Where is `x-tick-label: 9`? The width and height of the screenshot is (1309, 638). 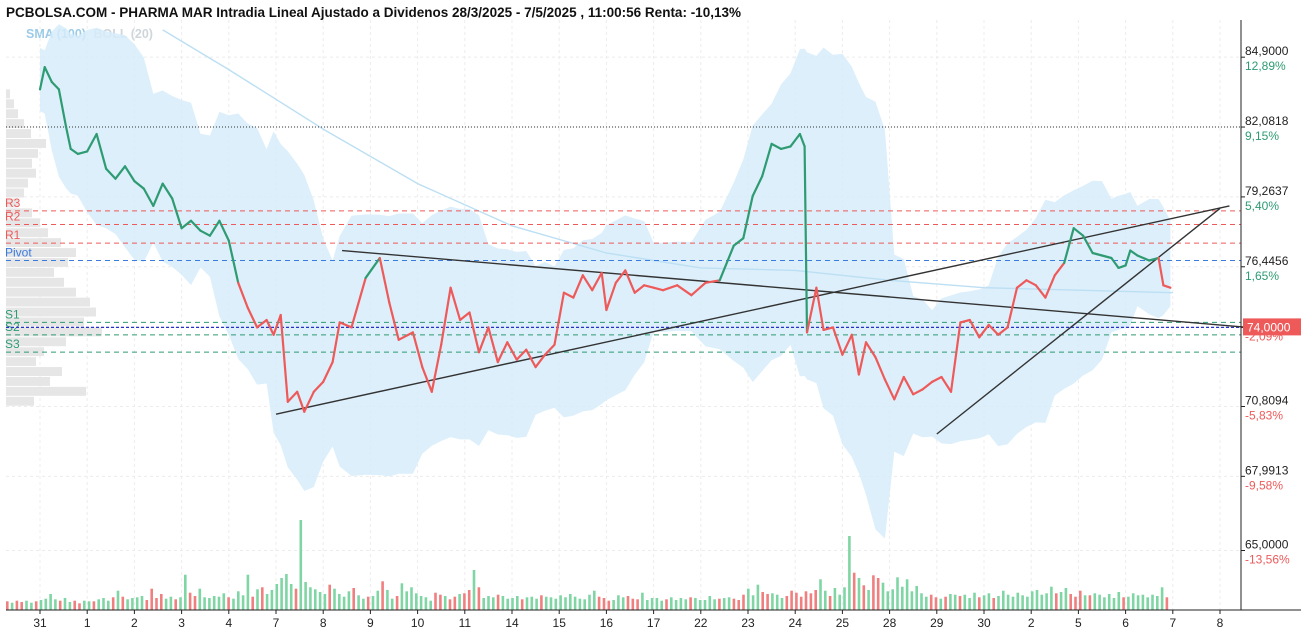
x-tick-label: 9 is located at coordinates (370, 623).